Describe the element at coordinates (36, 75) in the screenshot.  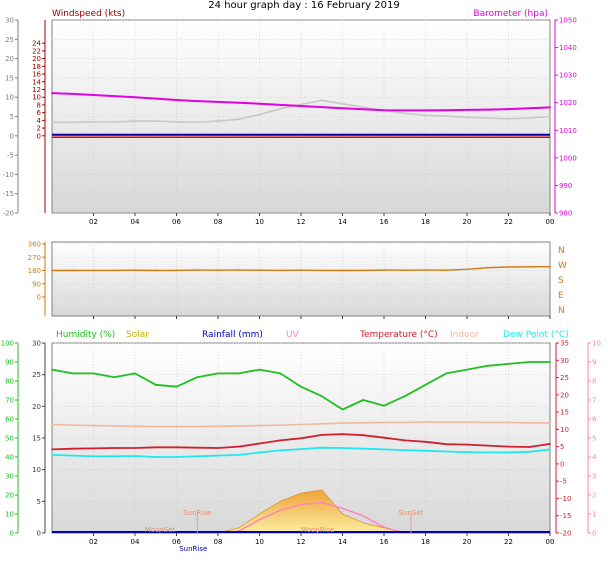
I see `windspeed-axis-tick-label: 16` at that location.